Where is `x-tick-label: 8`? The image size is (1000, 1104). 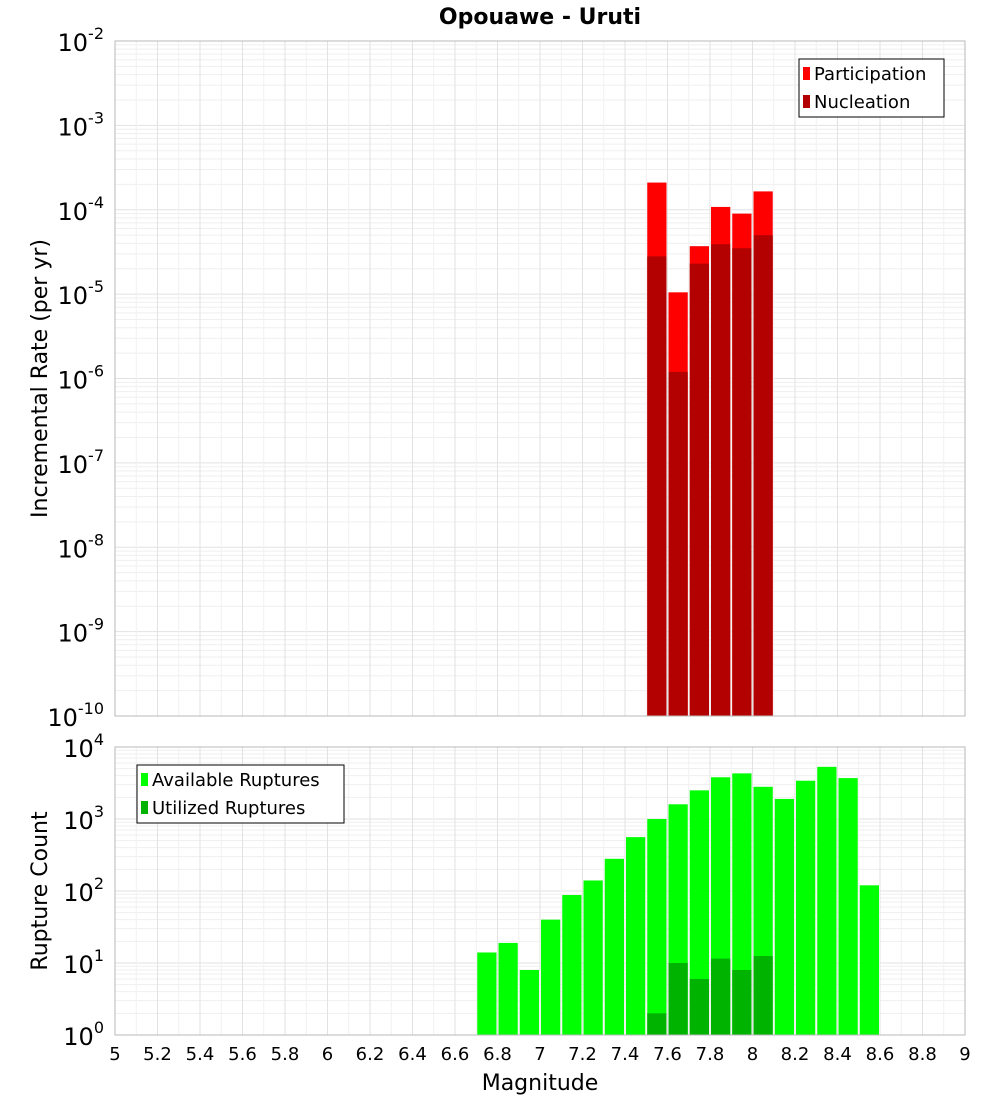 x-tick-label: 8 is located at coordinates (752, 1054).